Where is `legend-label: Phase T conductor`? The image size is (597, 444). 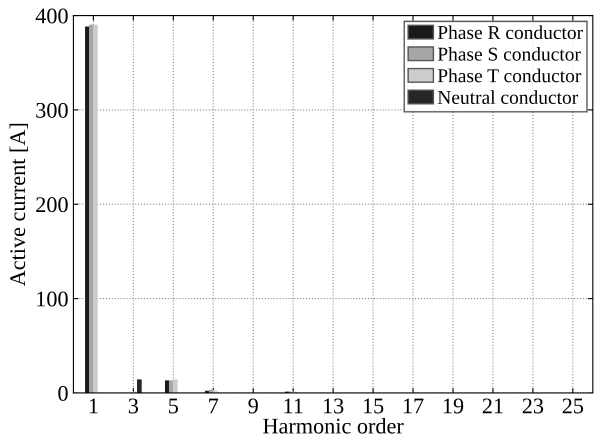 legend-label: Phase T conductor is located at coordinates (510, 75).